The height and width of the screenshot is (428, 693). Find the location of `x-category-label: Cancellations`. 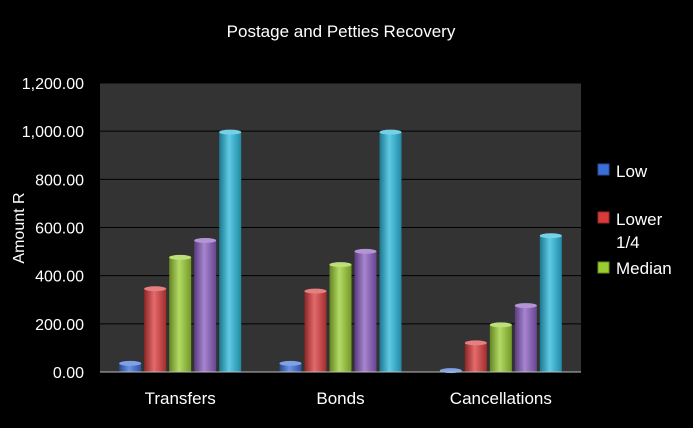

x-category-label: Cancellations is located at coordinates (501, 398).